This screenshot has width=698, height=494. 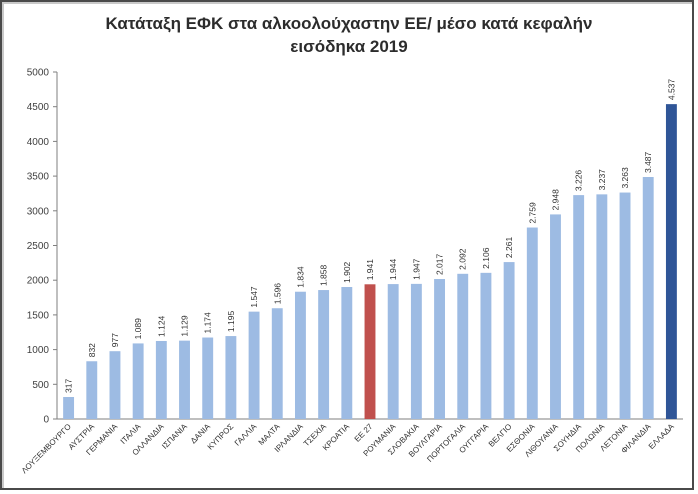 What do you see at coordinates (300, 277) in the screenshot?
I see `data-label: 1.834` at bounding box center [300, 277].